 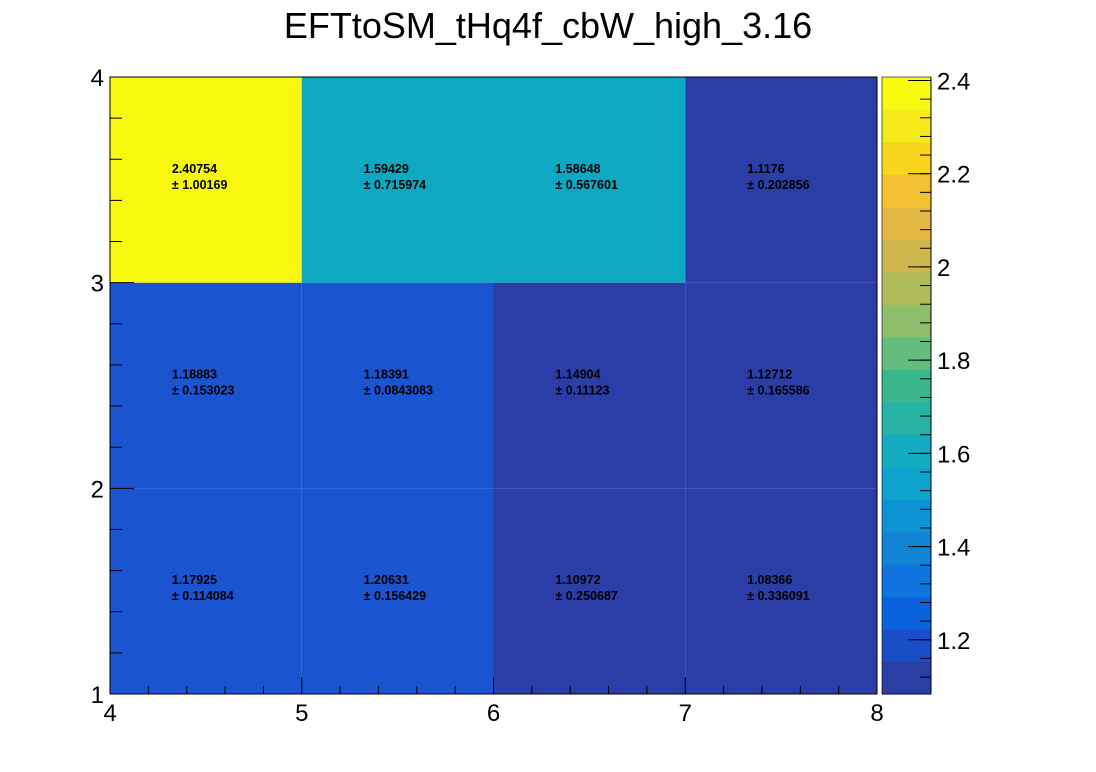 What do you see at coordinates (548, 25) in the screenshot?
I see `chart-title: EFTtoSM_tHq4f_cbW_high_3.16` at bounding box center [548, 25].